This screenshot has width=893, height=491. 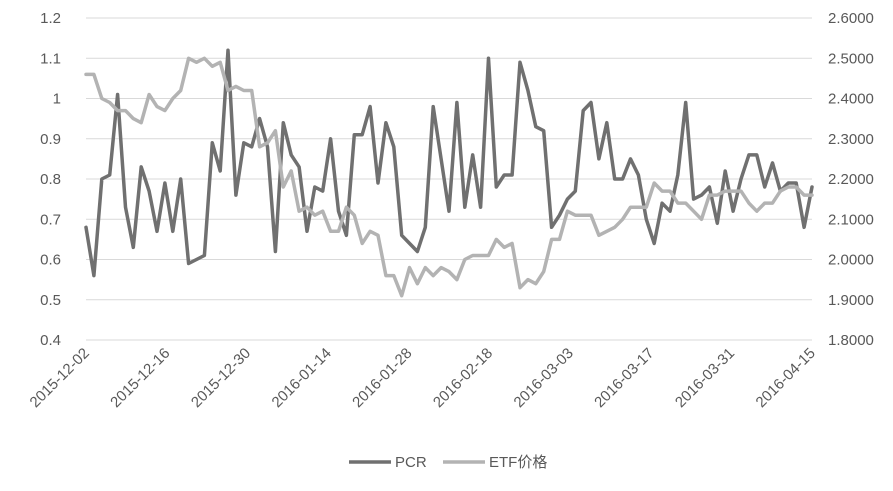 What do you see at coordinates (518, 462) in the screenshot?
I see `legend-label: ETF价格` at bounding box center [518, 462].